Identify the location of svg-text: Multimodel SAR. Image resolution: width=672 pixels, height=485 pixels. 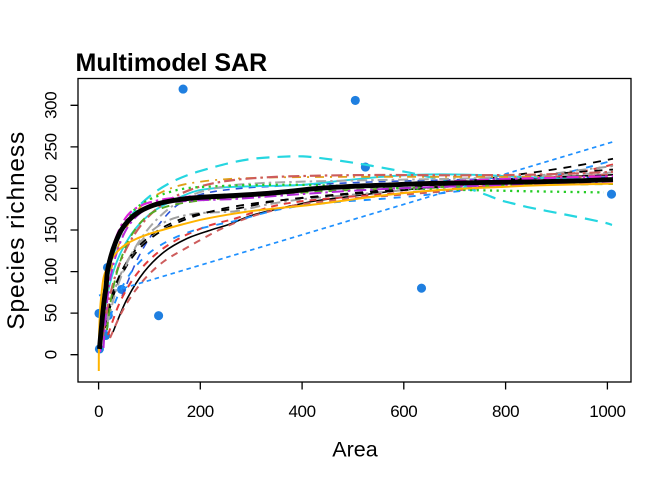
(172, 63).